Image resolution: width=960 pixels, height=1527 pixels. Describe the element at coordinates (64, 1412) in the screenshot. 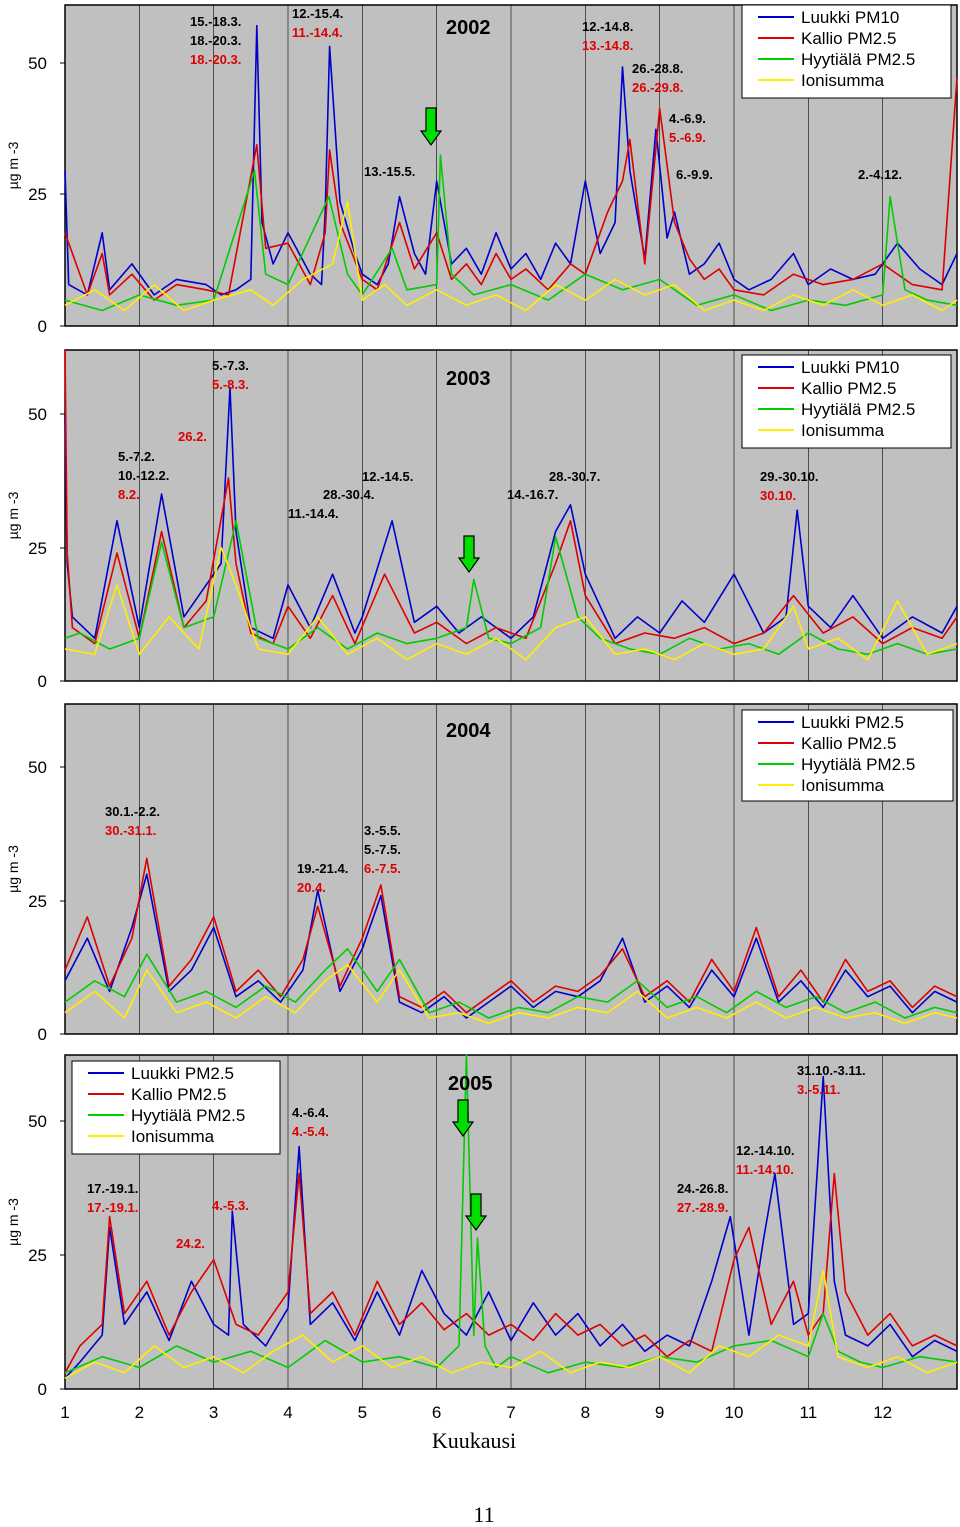

I see `x-tick-label: 1` at that location.